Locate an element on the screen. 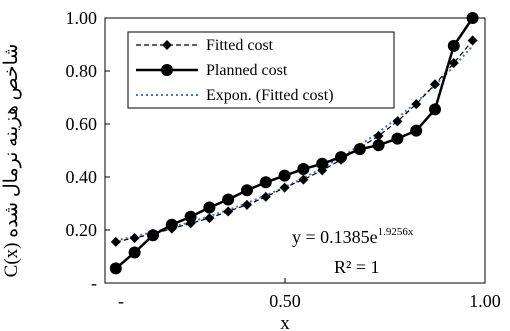  y-tick-label: 0.20 is located at coordinates (82, 230).